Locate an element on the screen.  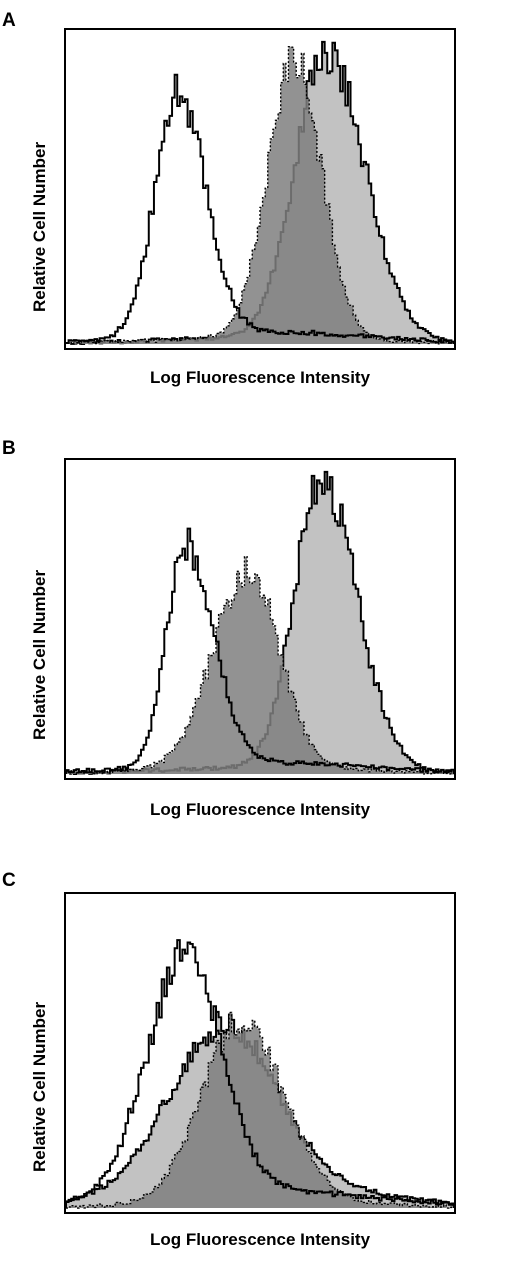
panel-letter: A is located at coordinates (9, 20).